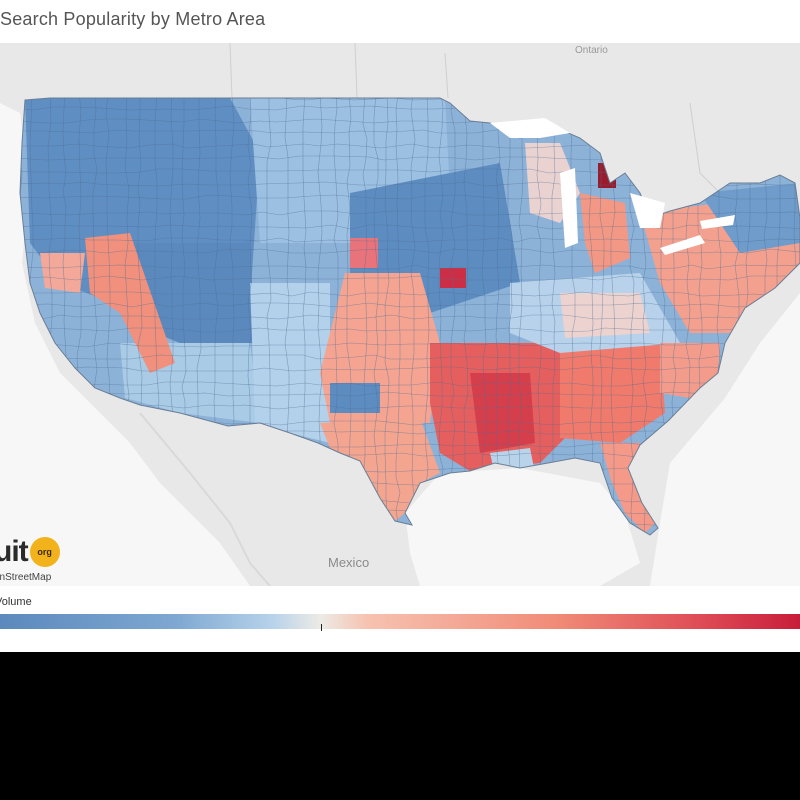  Describe the element at coordinates (16, 602) in the screenshot. I see `legend-title: Volume` at that location.